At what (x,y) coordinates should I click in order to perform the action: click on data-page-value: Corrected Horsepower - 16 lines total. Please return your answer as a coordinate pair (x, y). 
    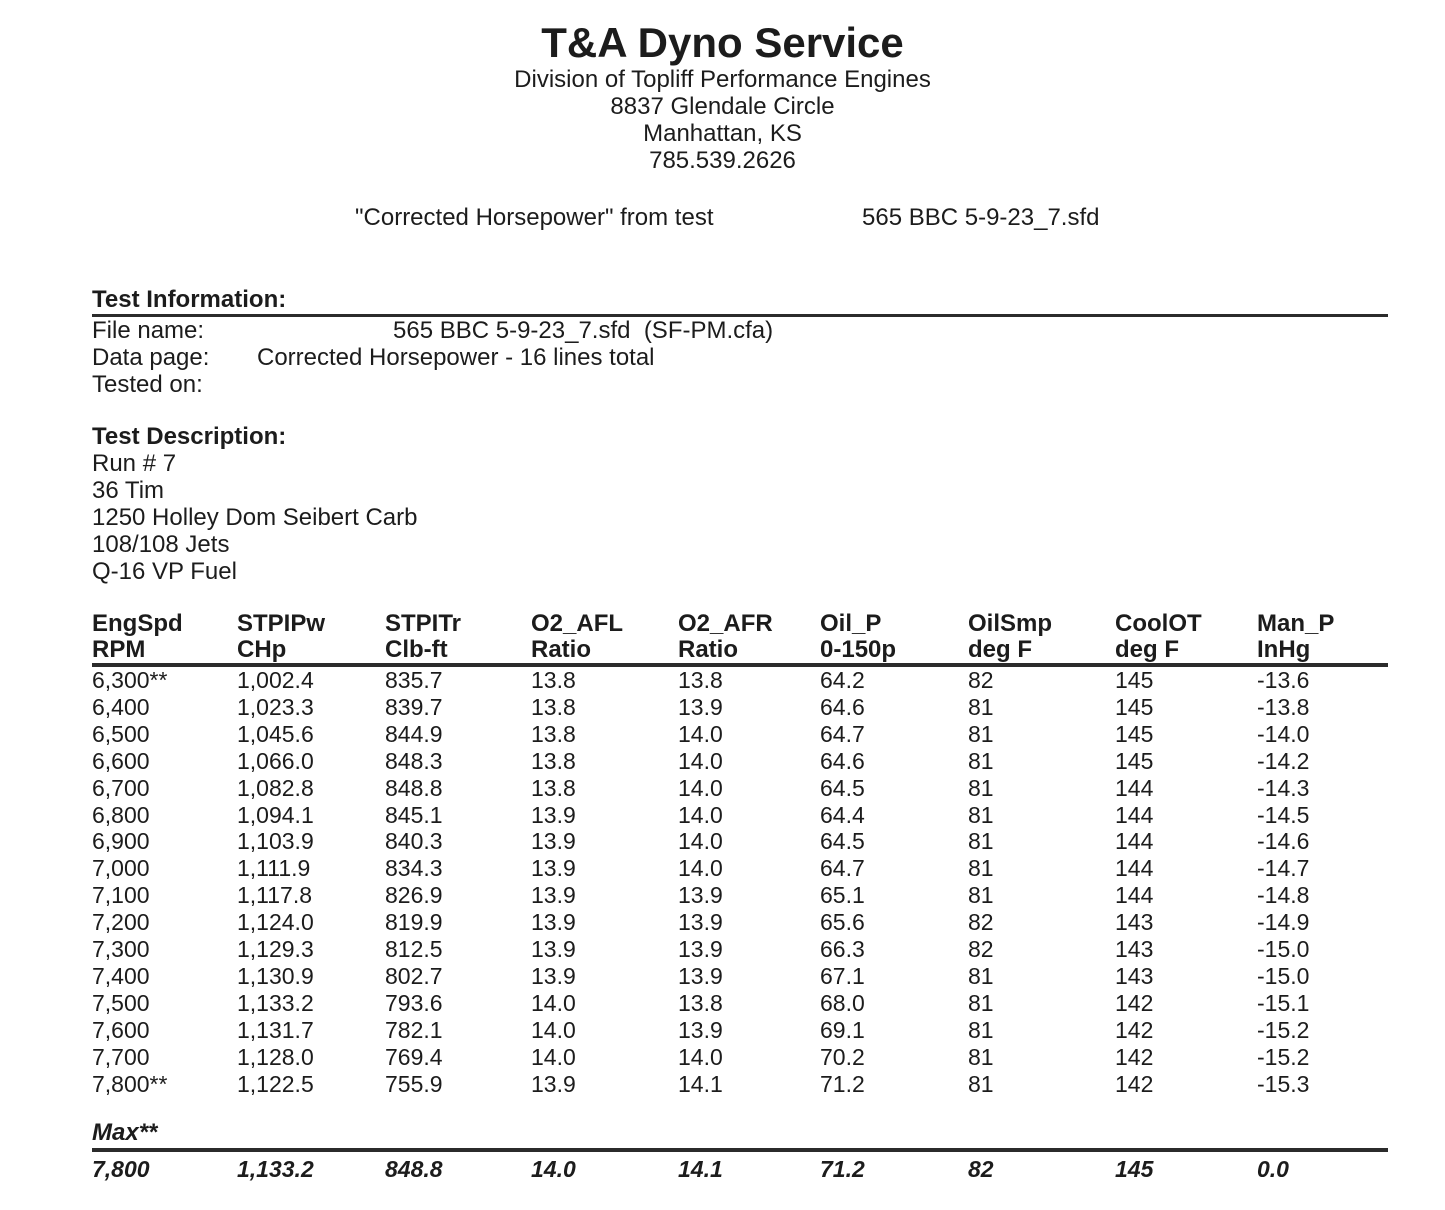
    Looking at the image, I should click on (456, 357).